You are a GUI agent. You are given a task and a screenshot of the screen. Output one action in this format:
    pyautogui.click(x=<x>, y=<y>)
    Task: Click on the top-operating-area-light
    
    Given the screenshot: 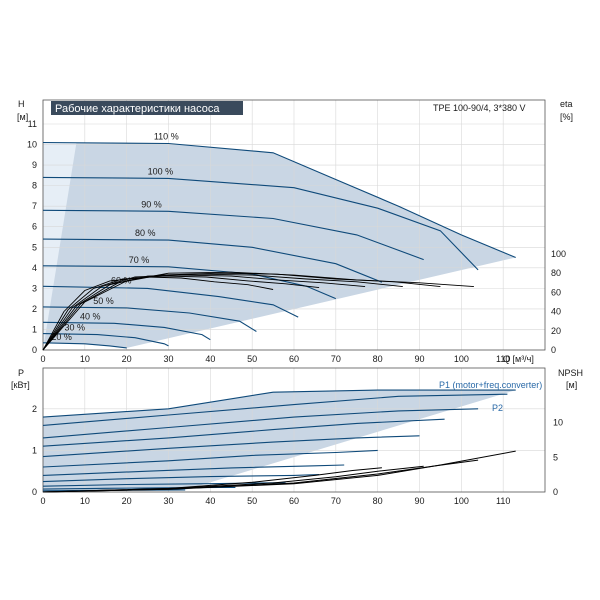 What is the action you would take?
    pyautogui.click(x=60, y=246)
    